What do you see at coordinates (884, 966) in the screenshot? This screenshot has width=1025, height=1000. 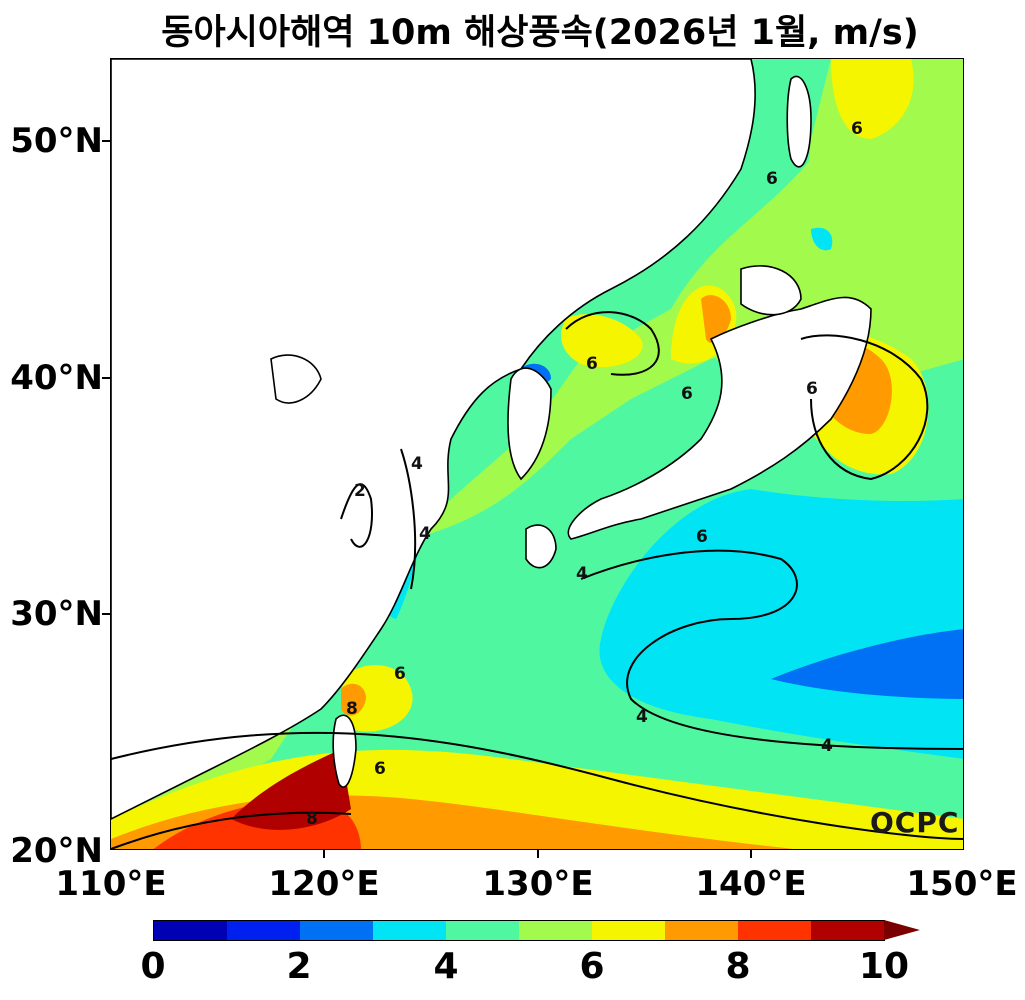 I see `colorbar-tick-label: 10` at bounding box center [884, 966].